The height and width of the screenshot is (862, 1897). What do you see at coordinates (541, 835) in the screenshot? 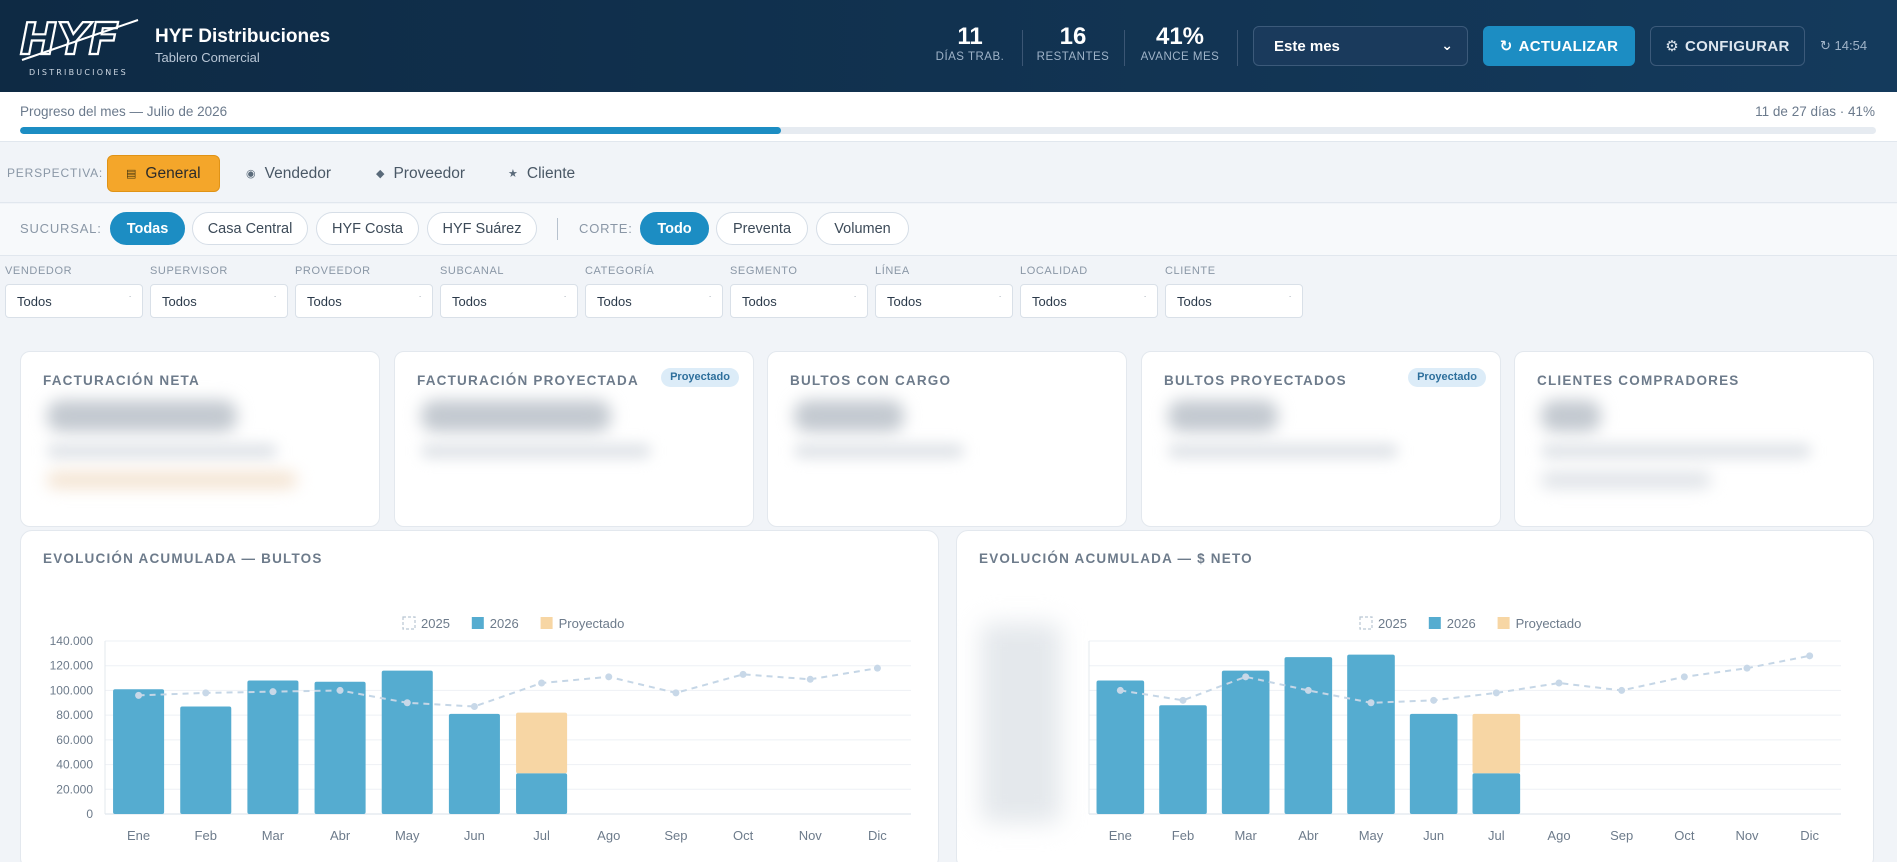
I see `x-tick-label: Jul` at bounding box center [541, 835].